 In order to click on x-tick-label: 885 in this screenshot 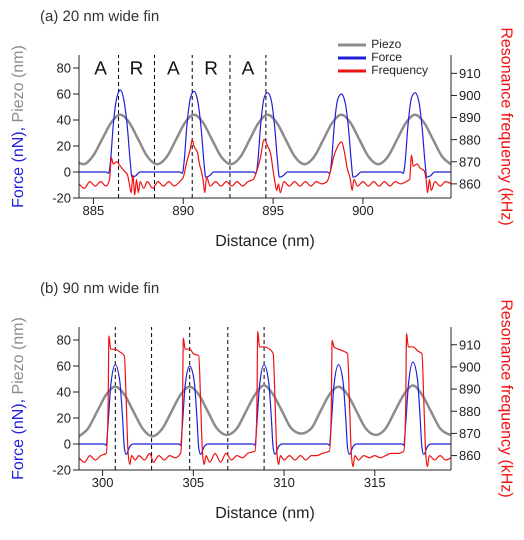, I will do `click(93, 210)`.